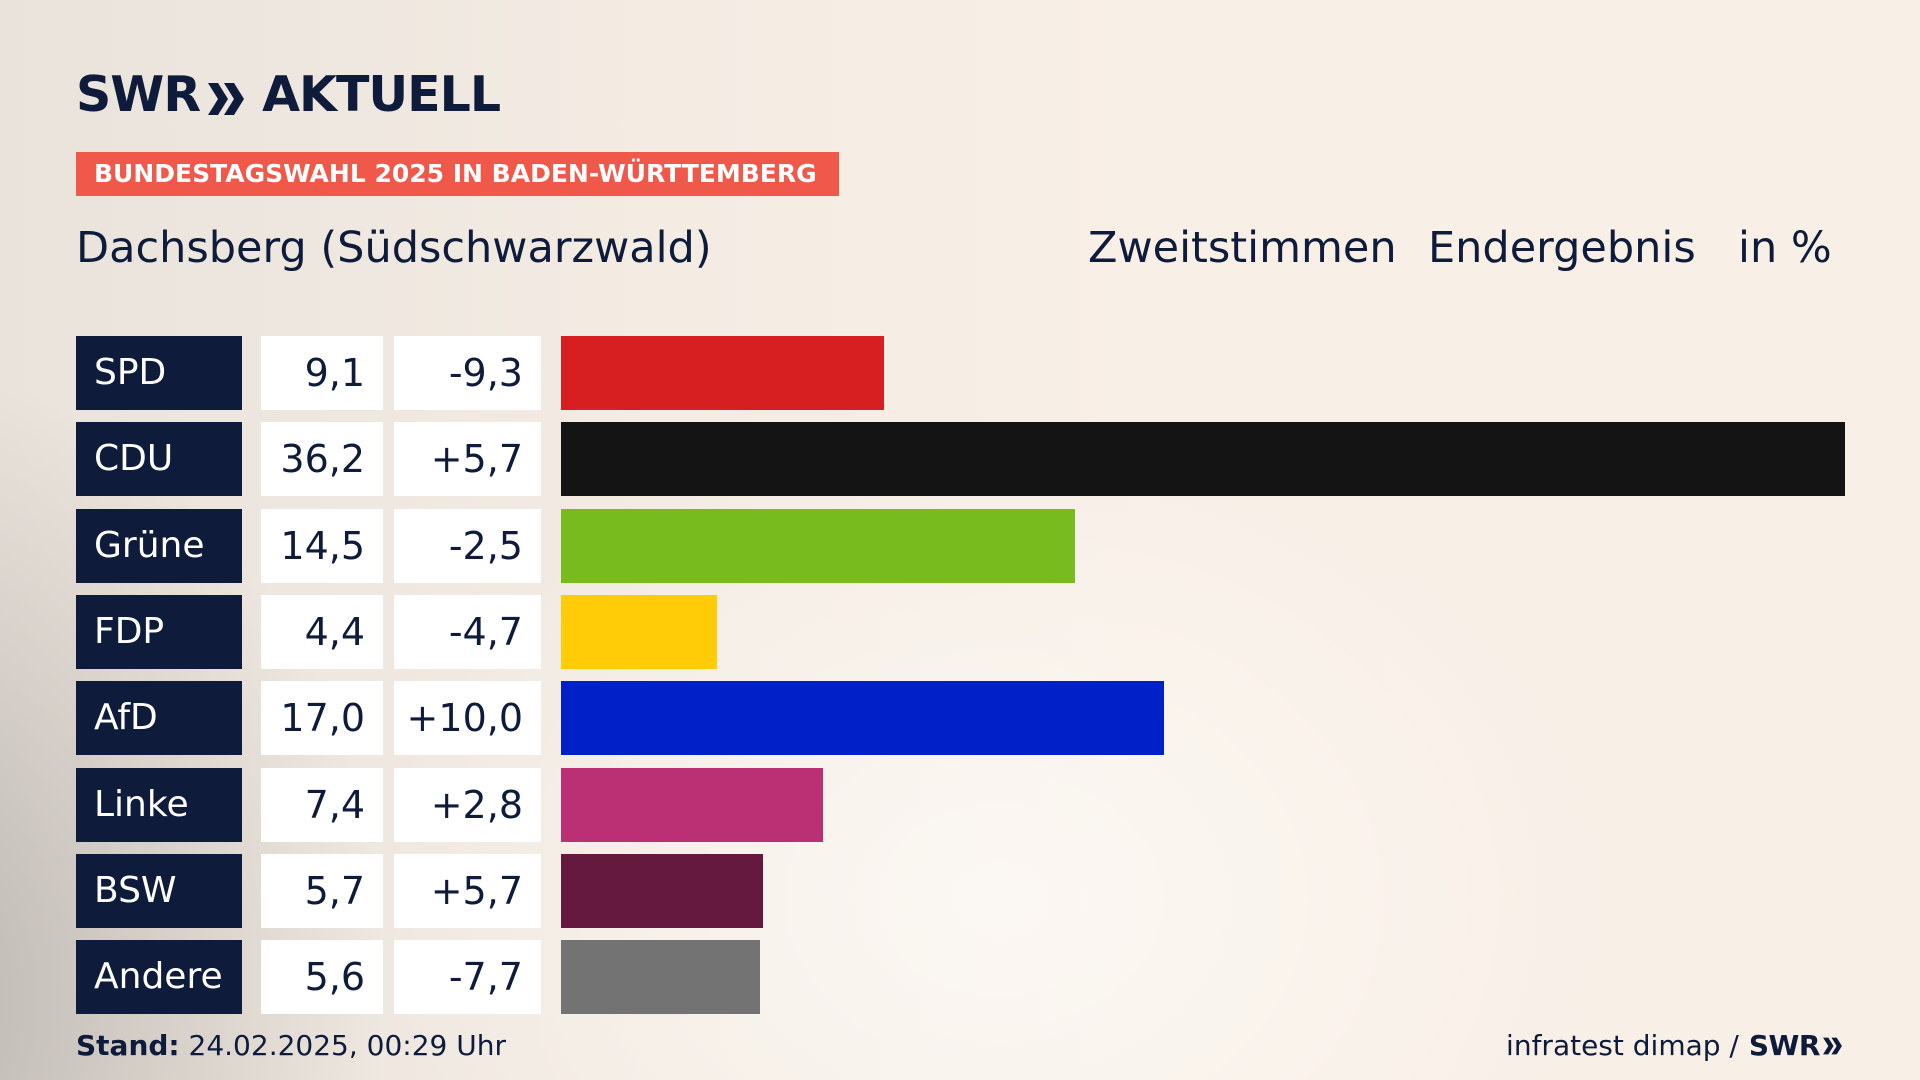 The width and height of the screenshot is (1920, 1080). What do you see at coordinates (322, 718) in the screenshot?
I see `value-label: 17,0` at bounding box center [322, 718].